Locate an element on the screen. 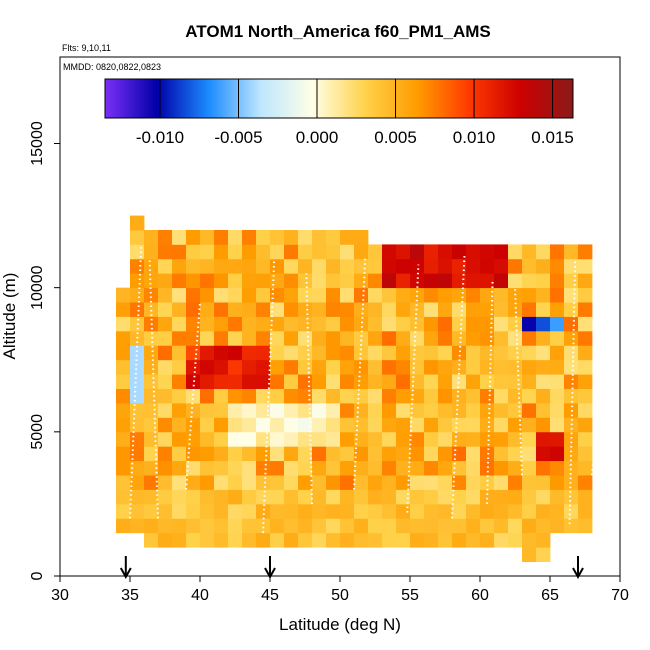 This screenshot has width=650, height=650. x-tick-label: 45 is located at coordinates (270, 595).